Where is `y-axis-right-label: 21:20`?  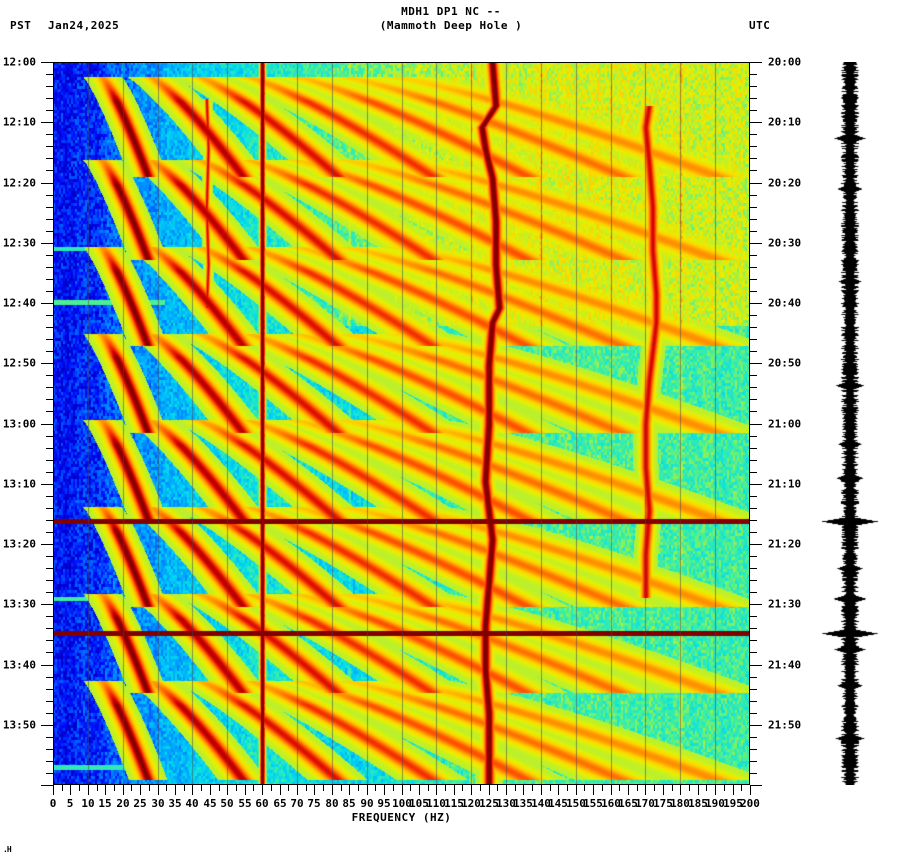
y-axis-right-label: 21:20 is located at coordinates (785, 544).